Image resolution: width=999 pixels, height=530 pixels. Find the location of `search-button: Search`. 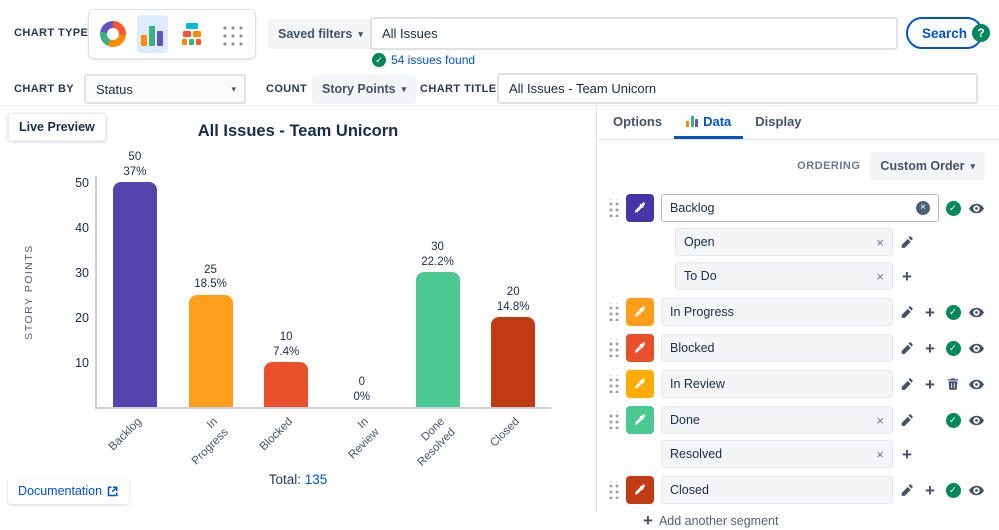

search-button: Search is located at coordinates (945, 33).